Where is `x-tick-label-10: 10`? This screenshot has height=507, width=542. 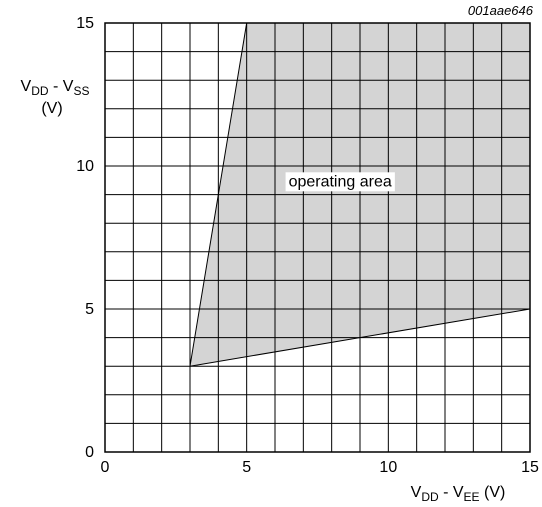
x-tick-label-10: 10 is located at coordinates (388, 467).